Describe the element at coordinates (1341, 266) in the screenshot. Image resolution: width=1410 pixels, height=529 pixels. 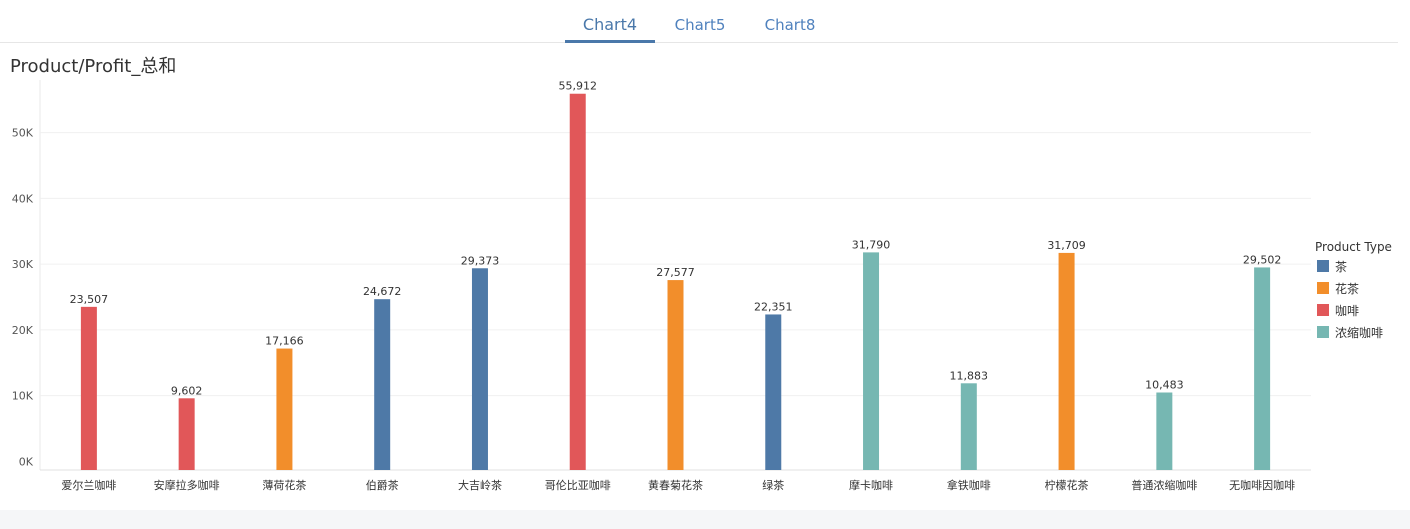
I see `legend-item-label: 茶` at that location.